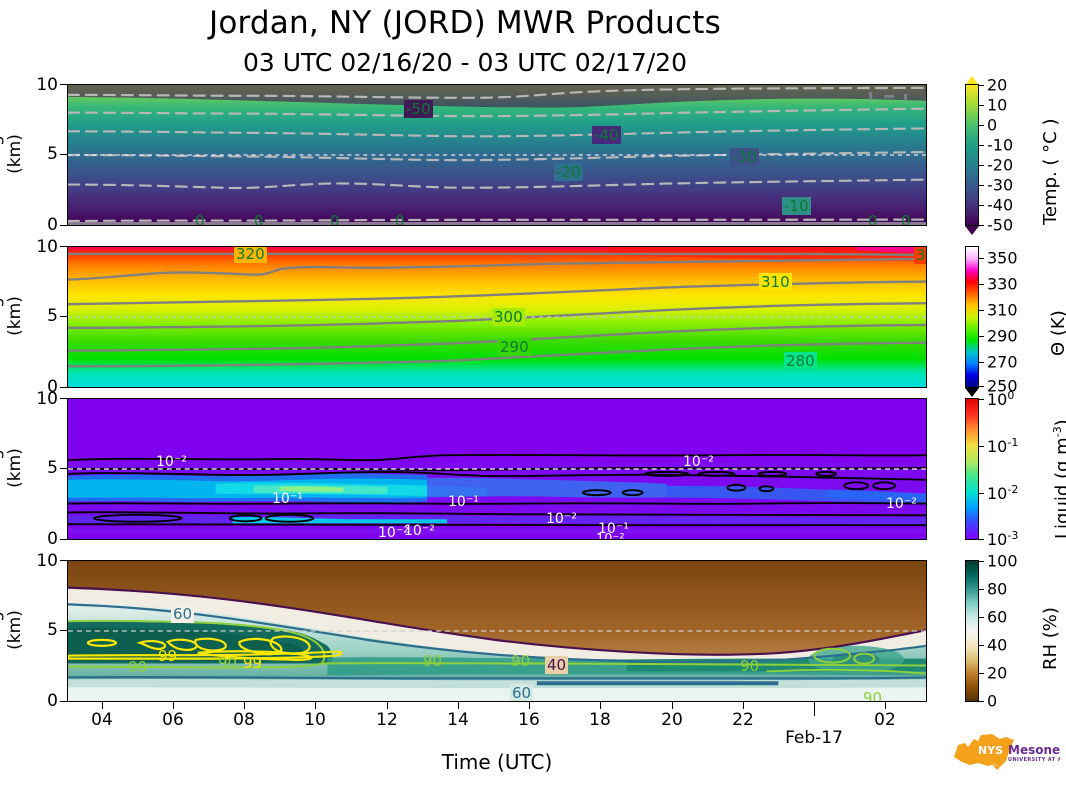  Describe the element at coordinates (47, 85) in the screenshot. I see `ytick-10-temperature: 10` at that location.